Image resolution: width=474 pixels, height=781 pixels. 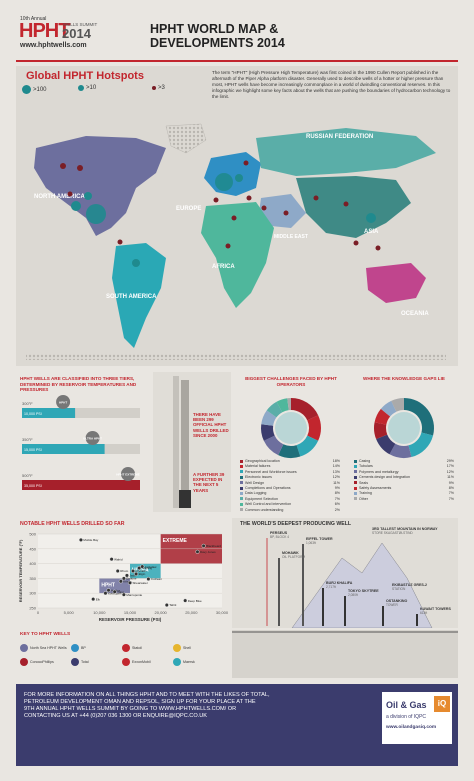 What do you see at coordinates (346, 152) in the screenshot?
I see `region-russia` at bounding box center [346, 152].